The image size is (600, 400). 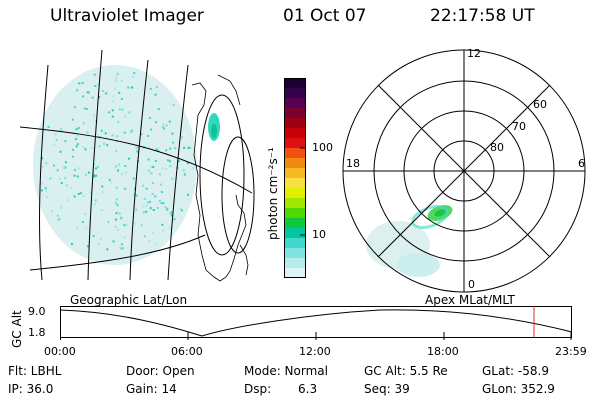 I want to click on coastline, so click(x=244, y=260).